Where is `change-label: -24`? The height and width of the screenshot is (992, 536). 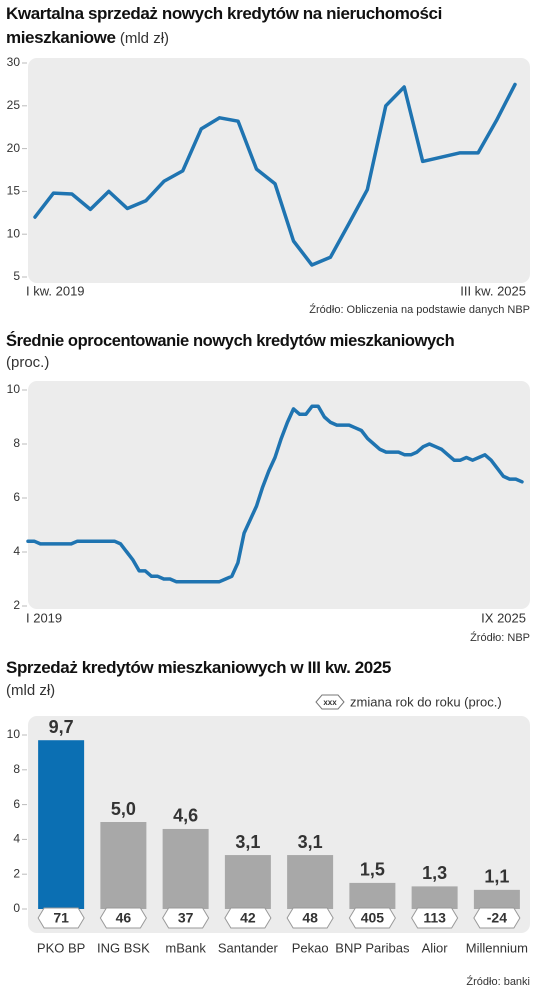 change-label: -24 is located at coordinates (497, 918).